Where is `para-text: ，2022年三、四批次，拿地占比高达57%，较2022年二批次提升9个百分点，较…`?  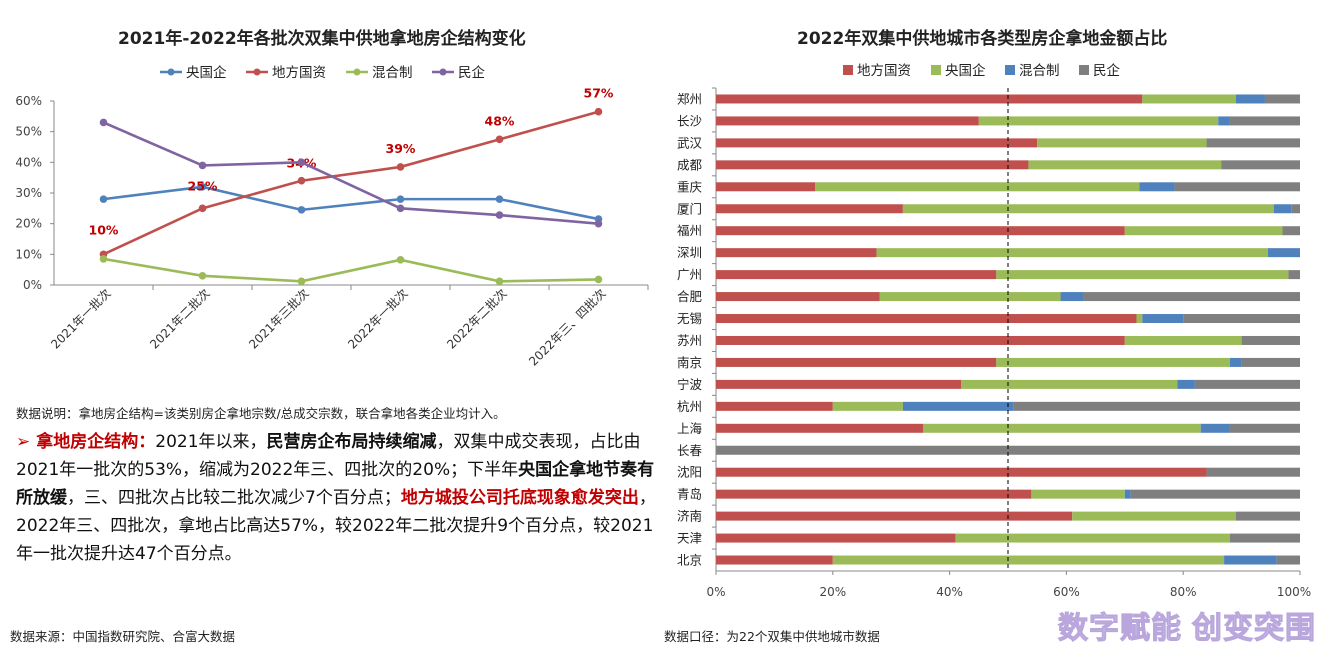
para-text: ，2022年三、四批次，拿地占比高达57%，较2022年二批次提升9个百分点，较… is located at coordinates (336, 526).